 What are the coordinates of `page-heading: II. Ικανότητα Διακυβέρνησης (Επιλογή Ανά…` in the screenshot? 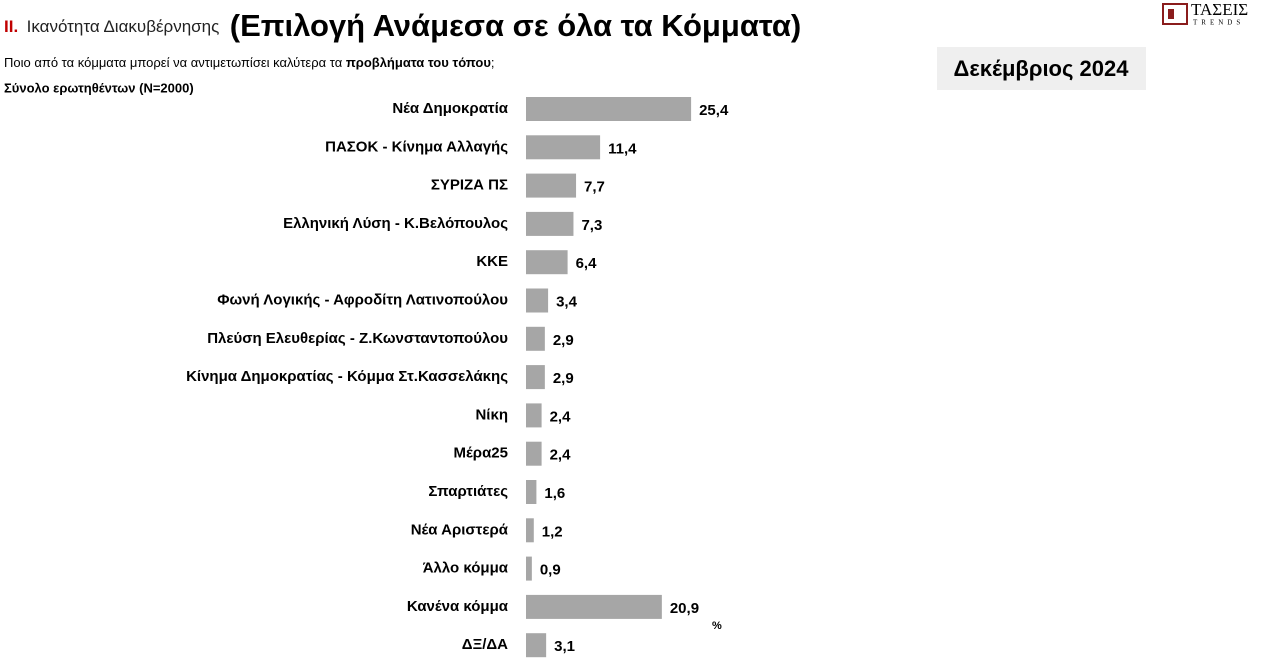 It's located at (402, 25).